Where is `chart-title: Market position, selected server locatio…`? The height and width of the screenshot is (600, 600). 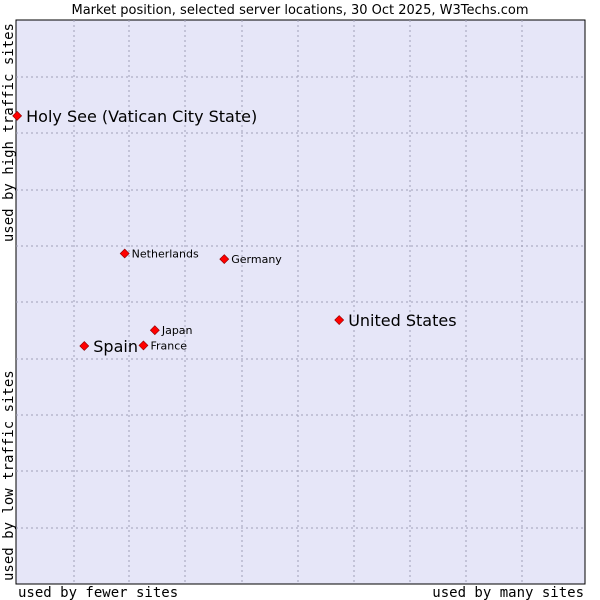 chart-title: Market position, selected server locatio… is located at coordinates (299, 10).